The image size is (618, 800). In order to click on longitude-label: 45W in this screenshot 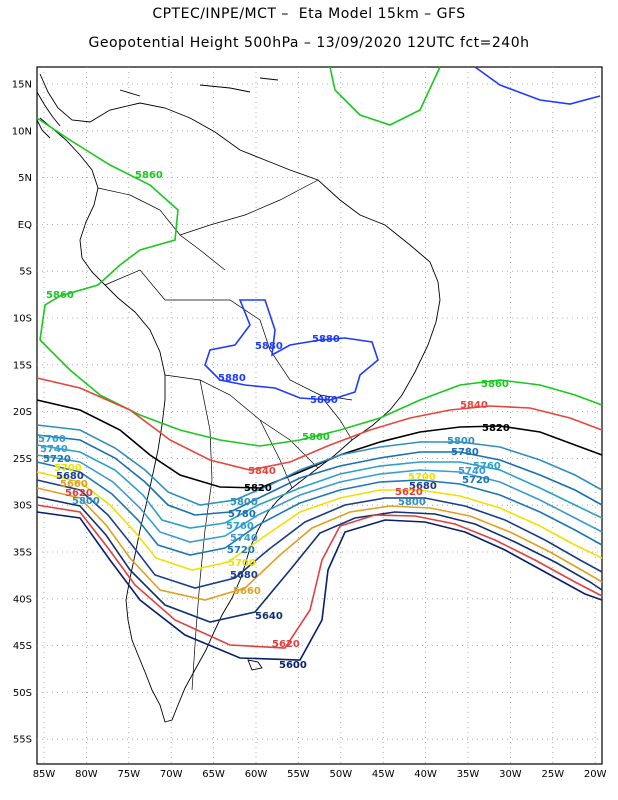, I will do `click(383, 774)`.